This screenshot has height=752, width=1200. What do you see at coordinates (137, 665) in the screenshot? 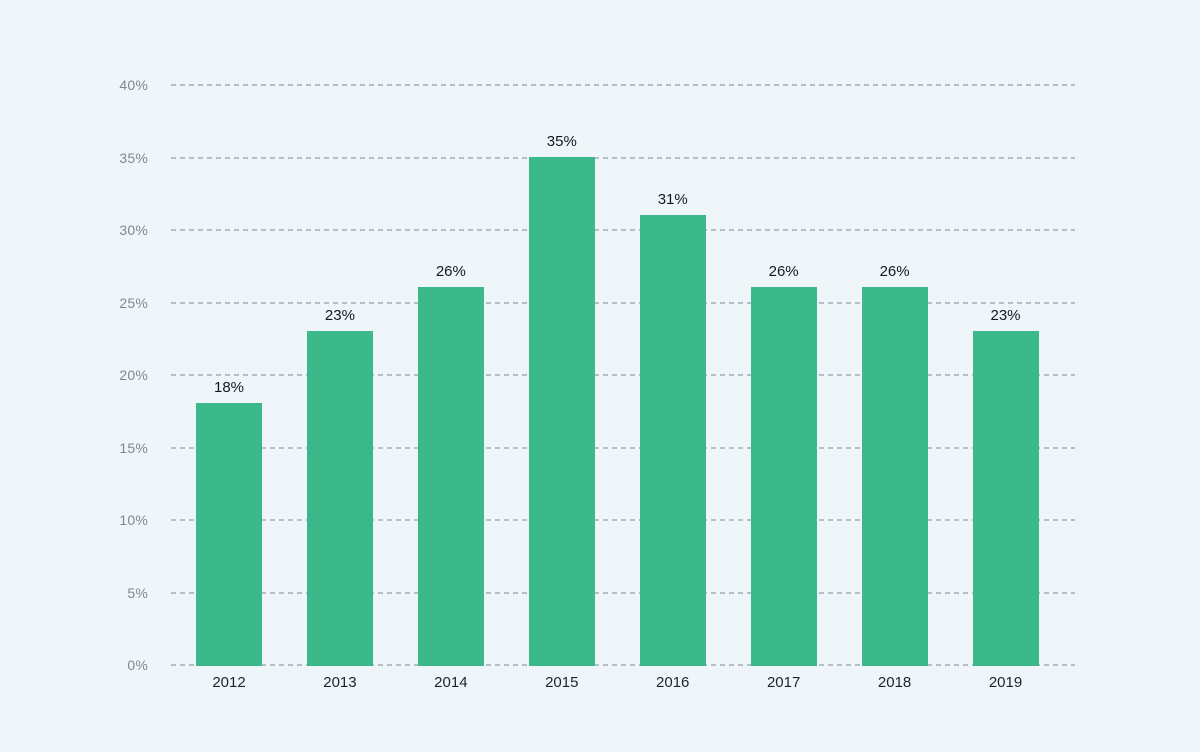
I see `y-axis-tick-label: 0%` at bounding box center [137, 665].